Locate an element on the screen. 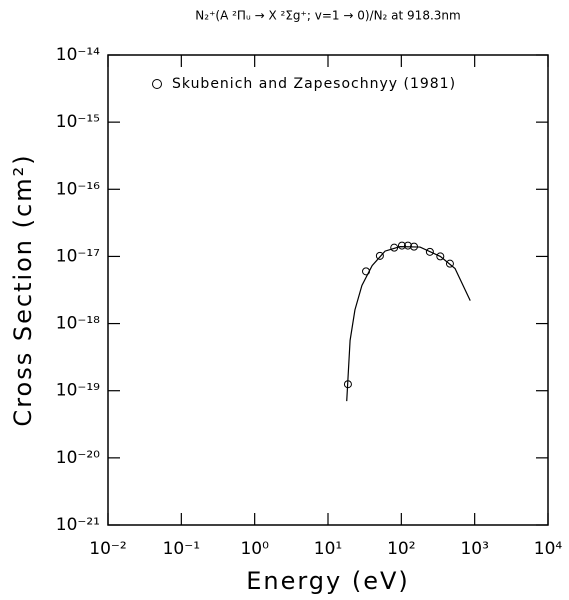 The height and width of the screenshot is (600, 569). x-tick-label: 10⁰ is located at coordinates (254, 549).